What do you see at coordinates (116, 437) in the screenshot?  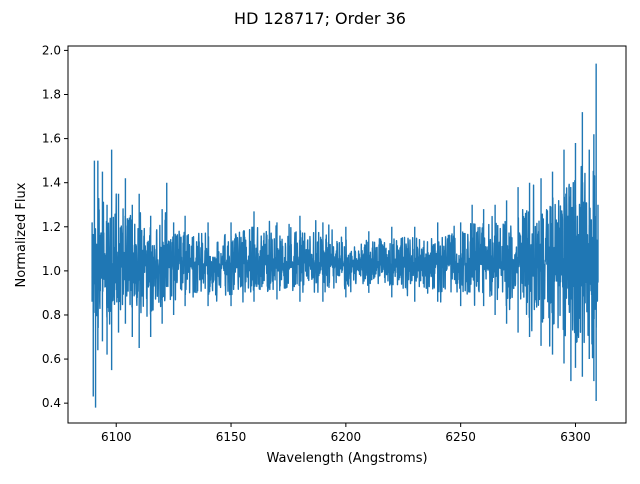 I see `x-tick-label: 6100` at bounding box center [116, 437].